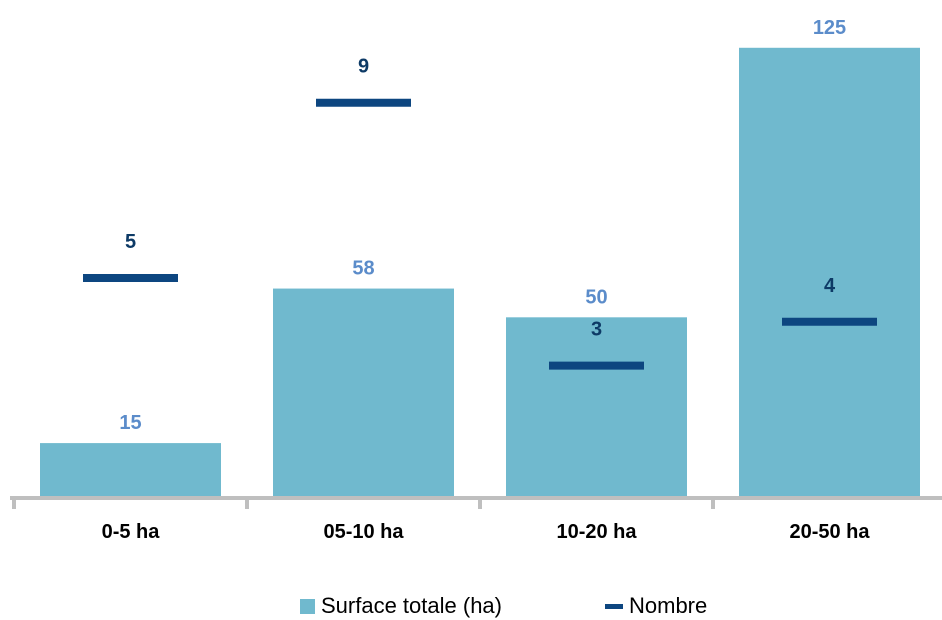  I want to click on x-tick-label: 20-50 ha, so click(829, 532).